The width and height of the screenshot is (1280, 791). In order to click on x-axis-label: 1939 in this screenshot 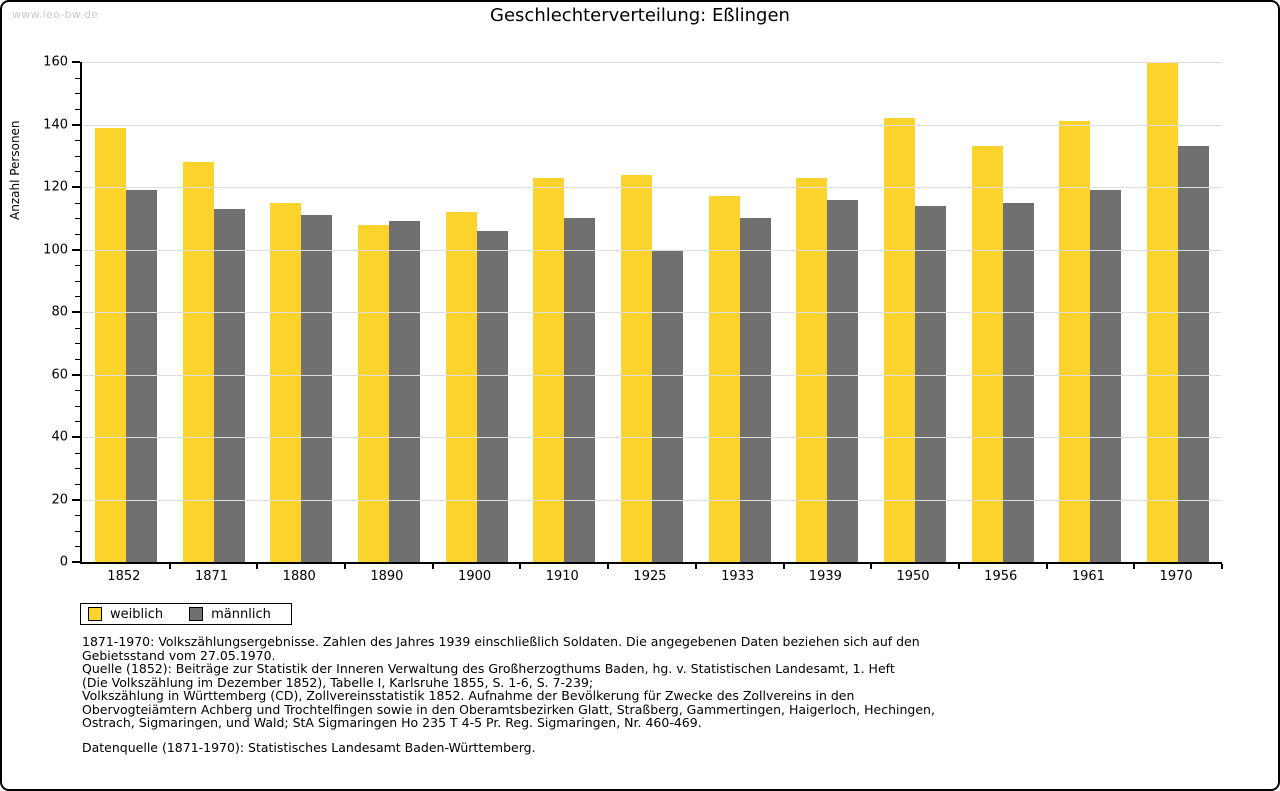, I will do `click(825, 576)`.